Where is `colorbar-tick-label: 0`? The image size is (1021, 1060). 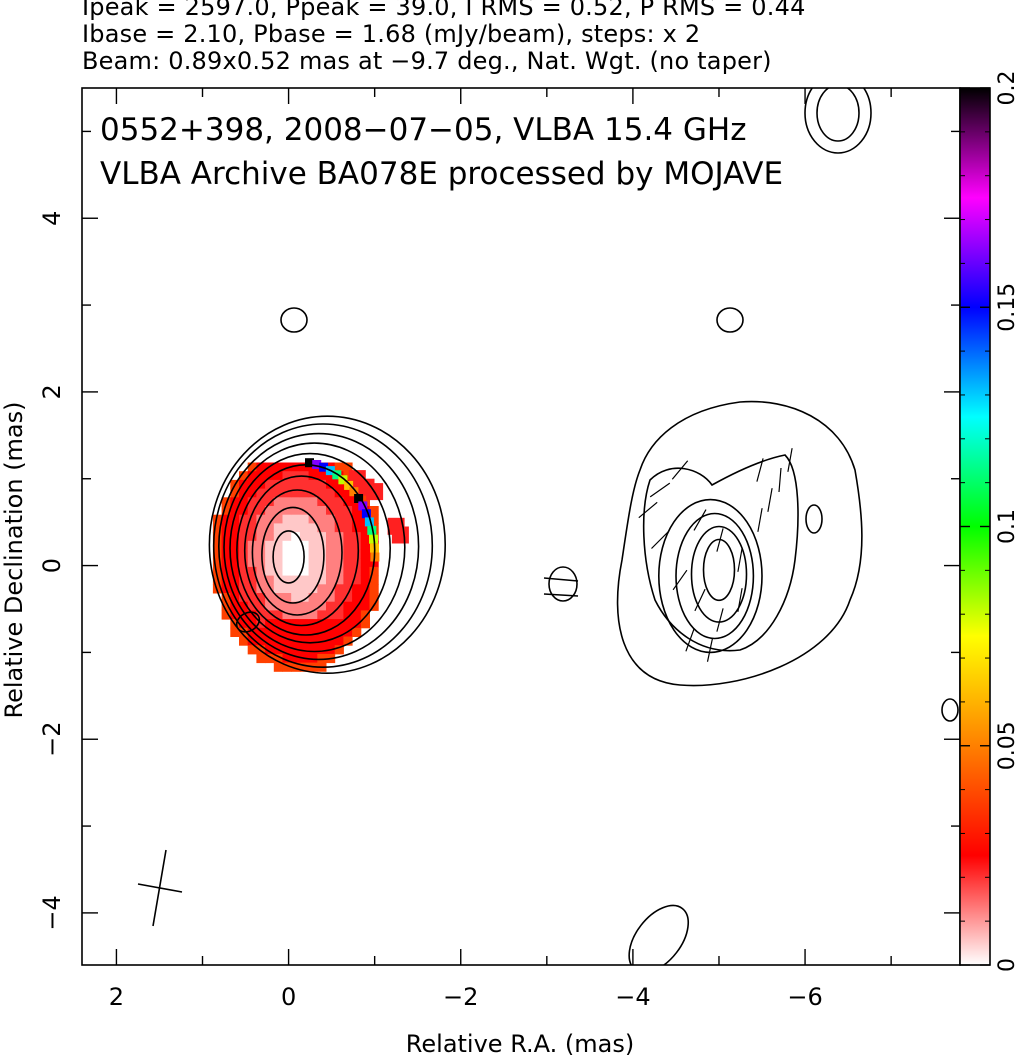 colorbar-tick-label: 0 is located at coordinates (1007, 965).